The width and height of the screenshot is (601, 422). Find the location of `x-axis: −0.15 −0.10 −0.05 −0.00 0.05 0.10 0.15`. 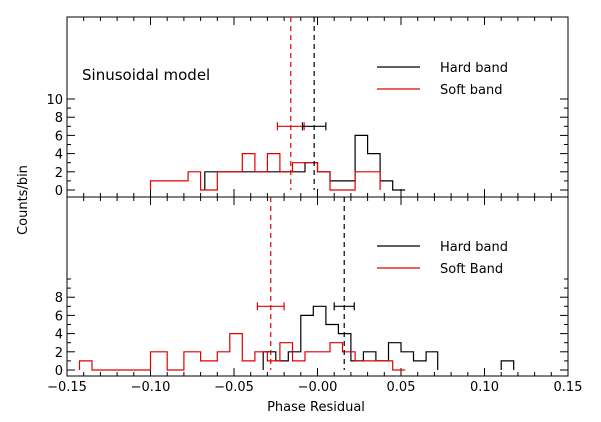

x-axis: −0.15 −0.10 −0.05 −0.00 0.05 0.10 0.15 is located at coordinates (314, 387).